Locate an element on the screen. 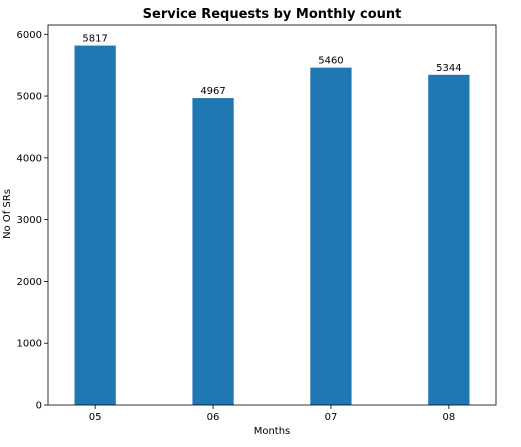 The width and height of the screenshot is (521, 447). x-tick-label: 07 is located at coordinates (331, 417).